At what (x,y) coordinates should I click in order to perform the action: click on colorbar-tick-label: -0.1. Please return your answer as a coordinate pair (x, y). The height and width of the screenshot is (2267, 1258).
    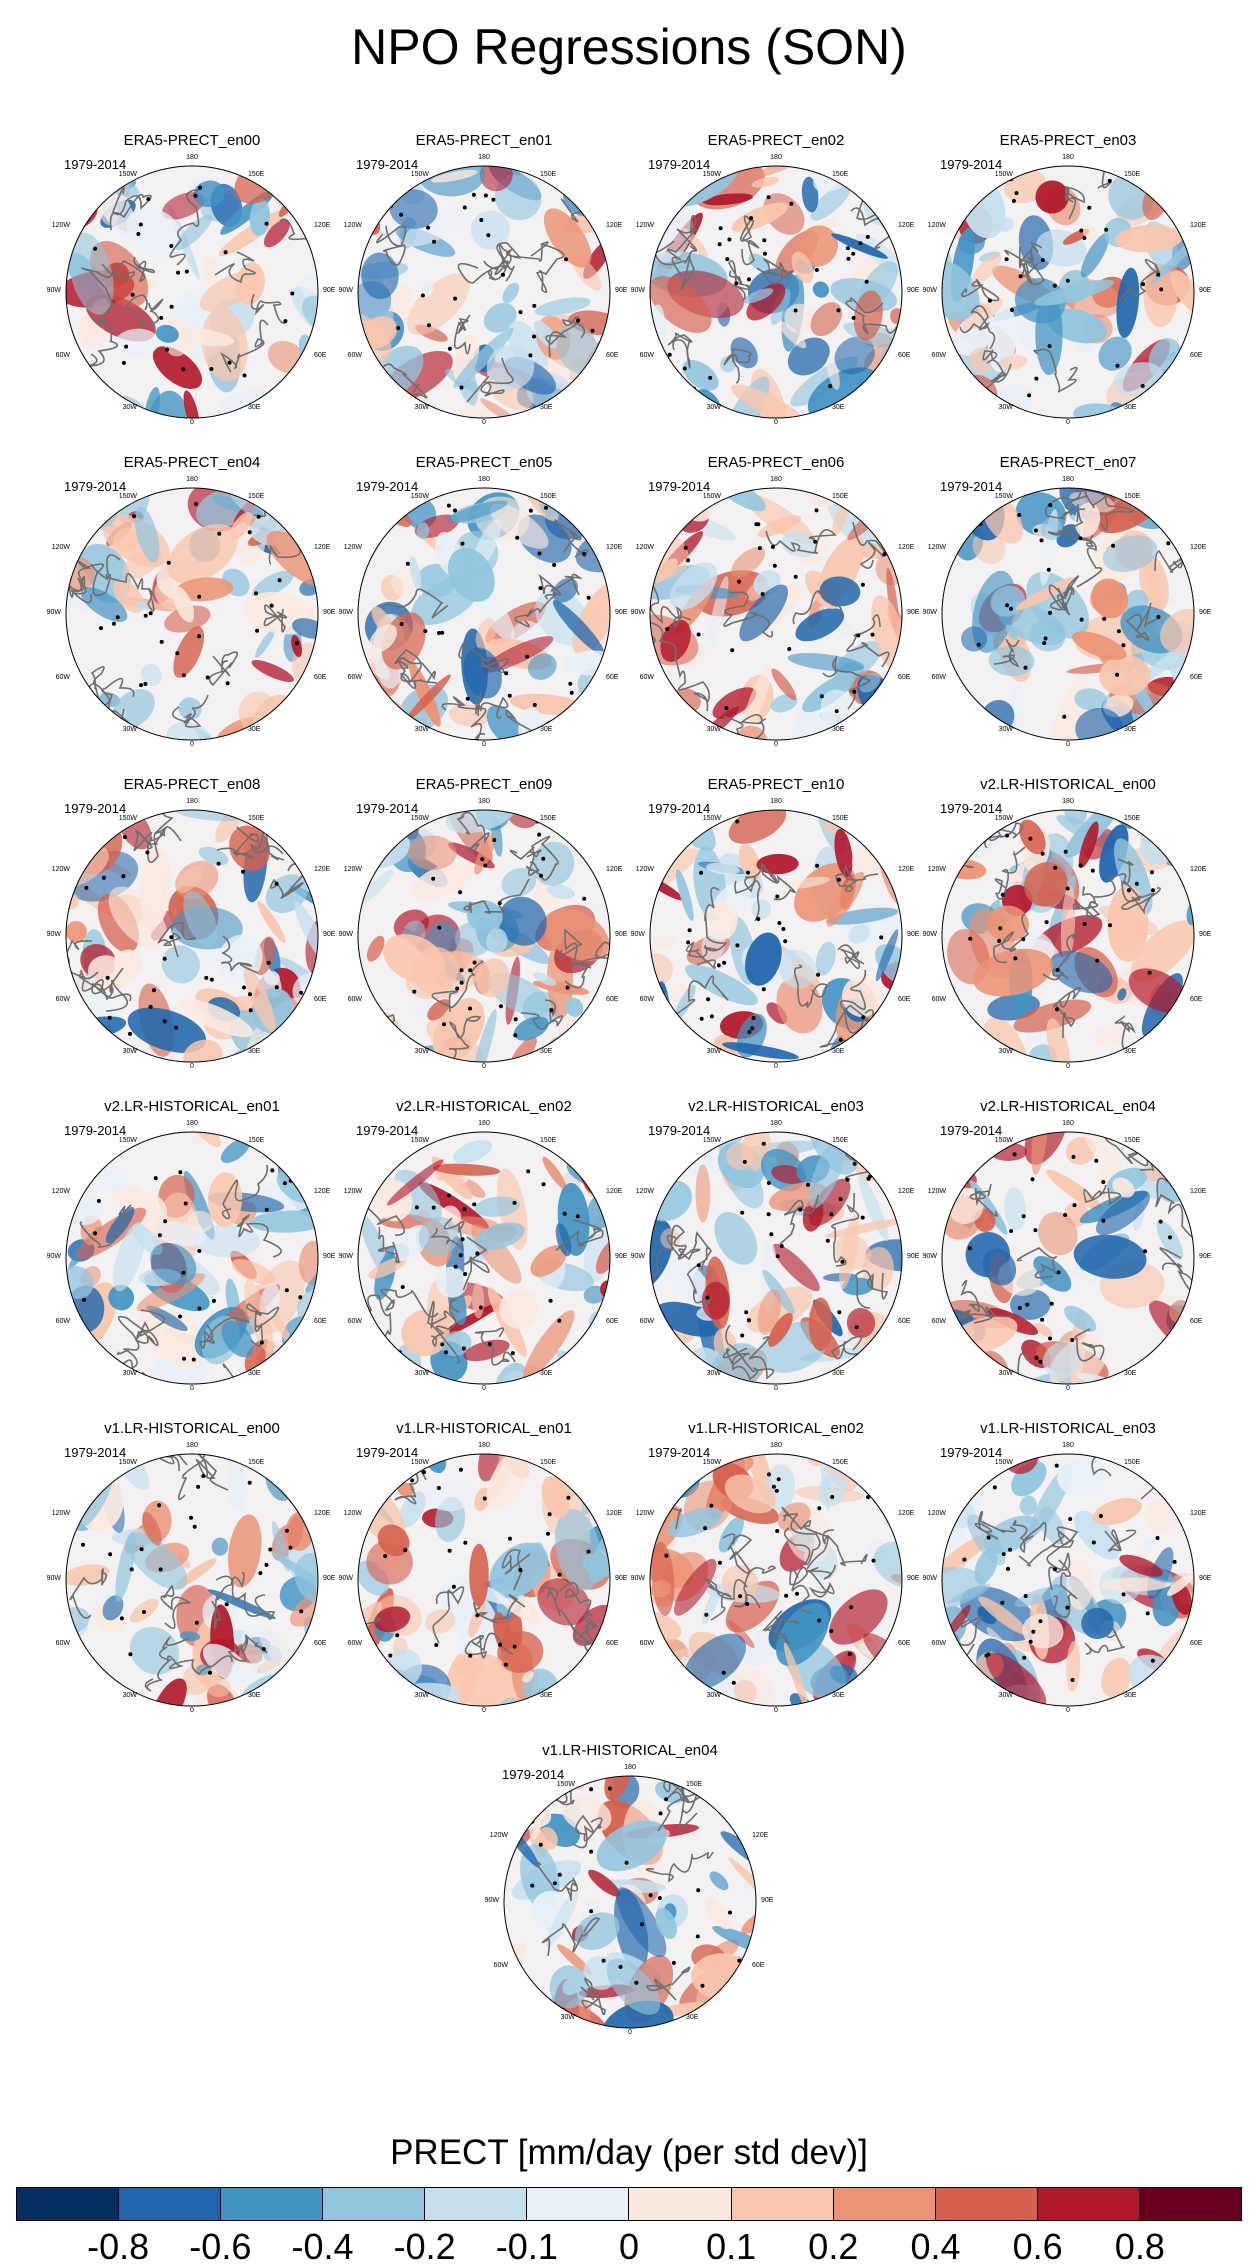
    Looking at the image, I should click on (526, 2246).